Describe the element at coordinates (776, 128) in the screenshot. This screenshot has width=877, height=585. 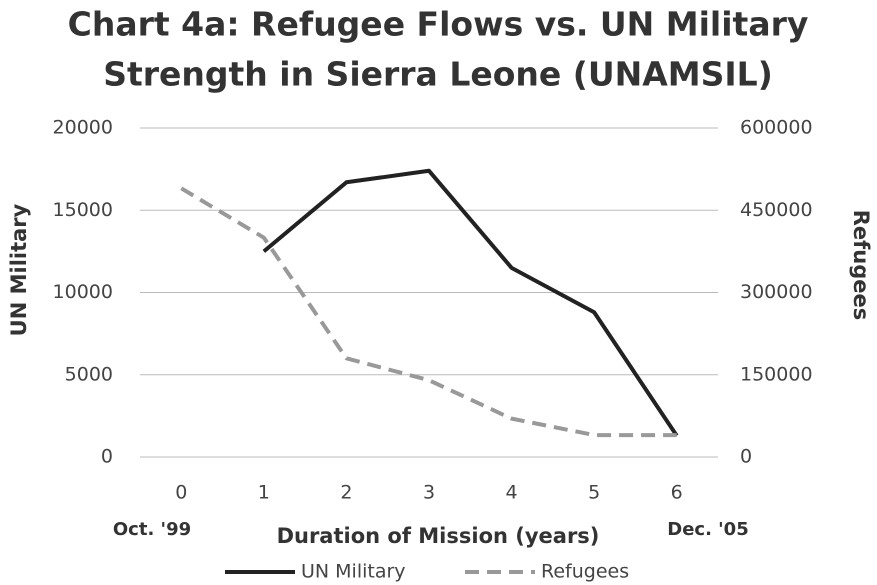
I see `y2-tick-label: 600000` at that location.